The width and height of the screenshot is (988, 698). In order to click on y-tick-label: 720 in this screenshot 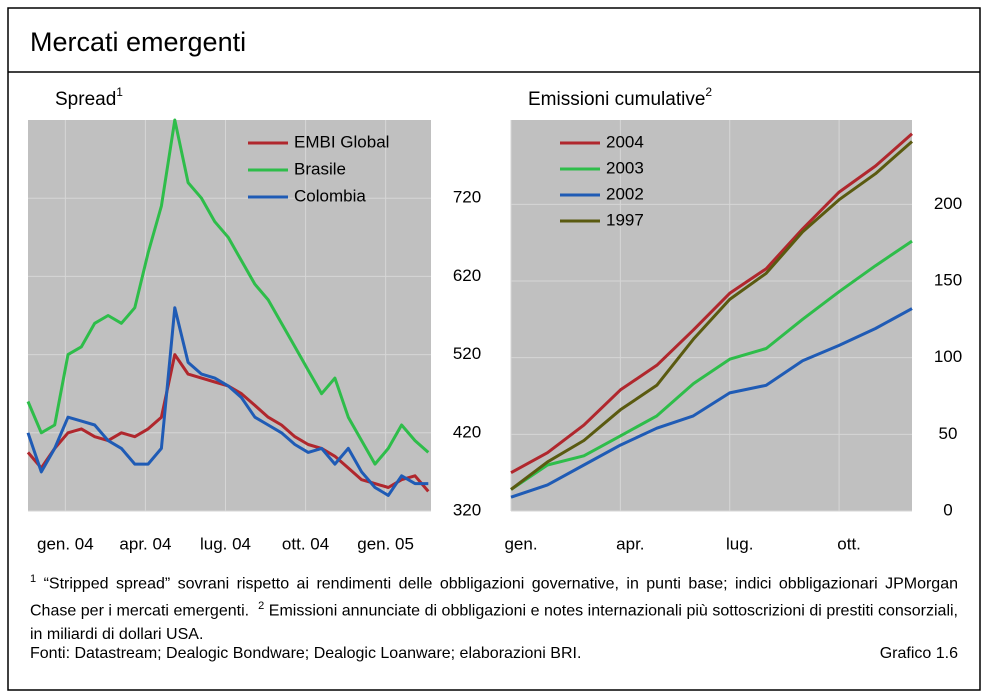, I will do `click(467, 197)`.